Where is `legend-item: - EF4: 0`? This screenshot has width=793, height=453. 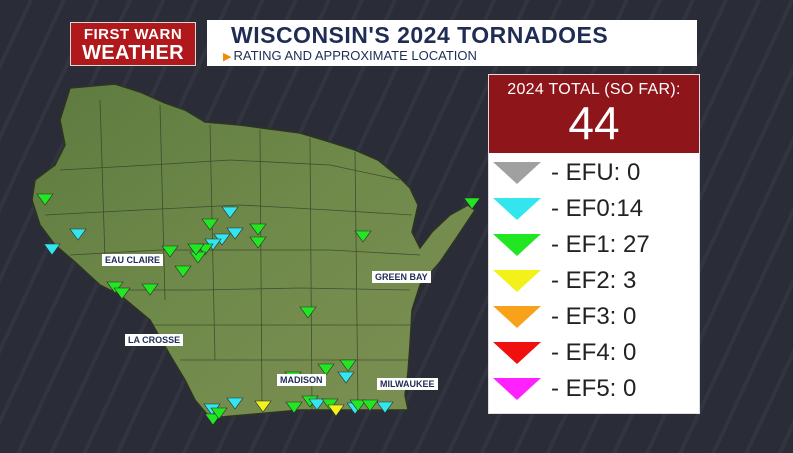
legend-item: - EF4: 0 is located at coordinates (594, 353).